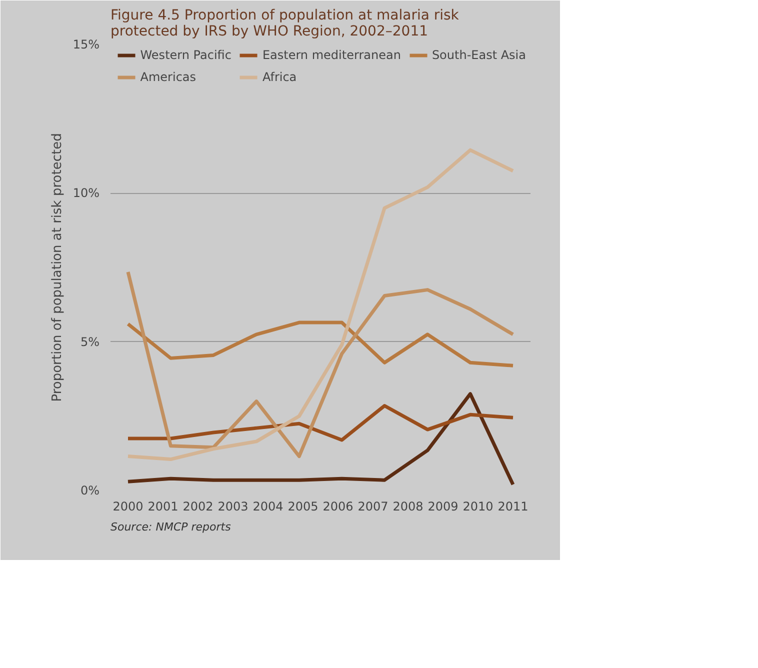 The width and height of the screenshot is (758, 668). Describe the element at coordinates (168, 77) in the screenshot. I see `legend-label: Americas` at that location.